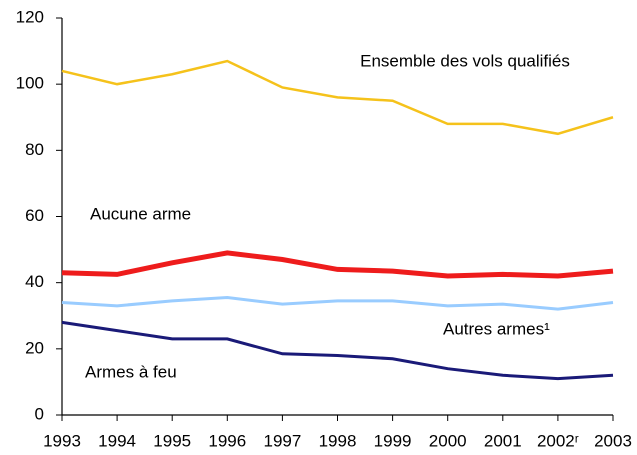 Image resolution: width=637 pixels, height=455 pixels. Describe the element at coordinates (558, 440) in the screenshot. I see `x-tick-label: 2002ʳ` at that location.